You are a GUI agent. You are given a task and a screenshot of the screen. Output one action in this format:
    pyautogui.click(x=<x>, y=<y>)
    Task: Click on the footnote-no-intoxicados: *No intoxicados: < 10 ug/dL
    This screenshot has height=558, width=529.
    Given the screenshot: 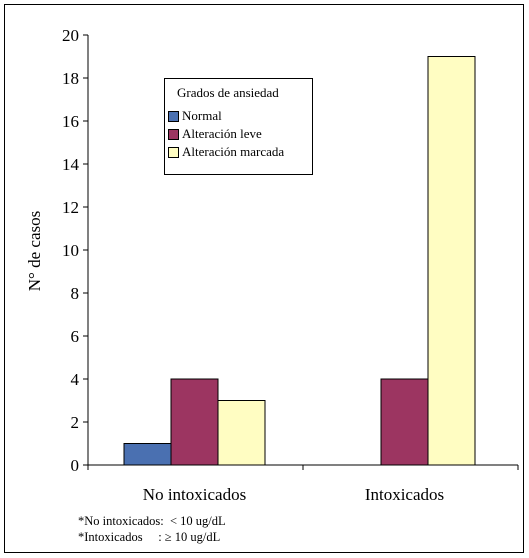 What is the action you would take?
    pyautogui.click(x=152, y=521)
    